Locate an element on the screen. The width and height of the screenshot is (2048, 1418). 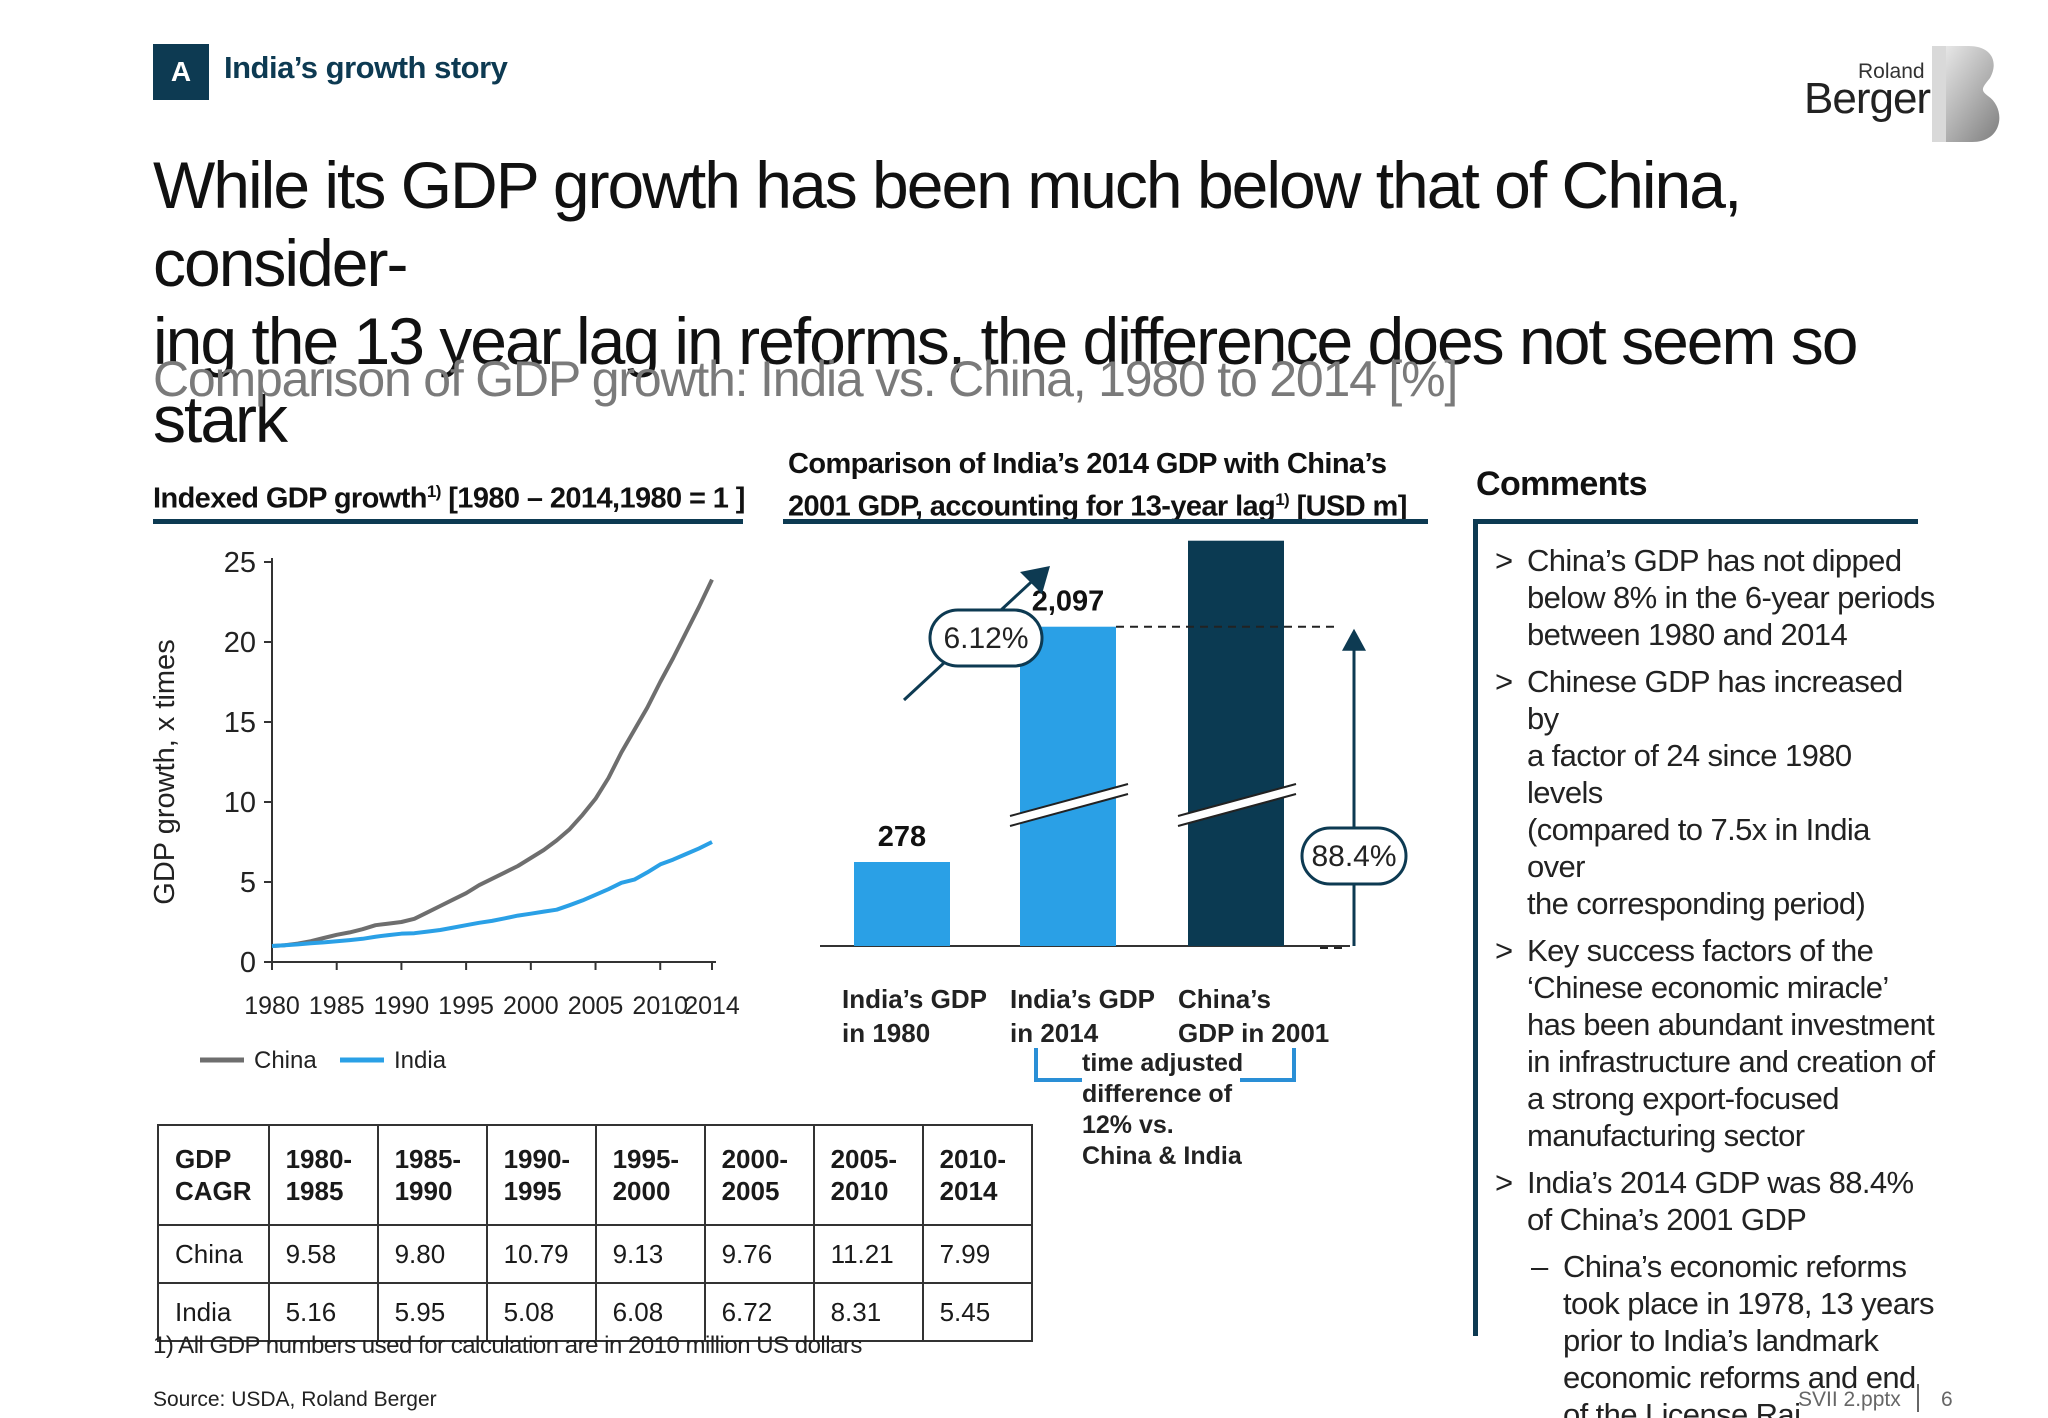
growth-arrow-head is located at coordinates (1035, 580).